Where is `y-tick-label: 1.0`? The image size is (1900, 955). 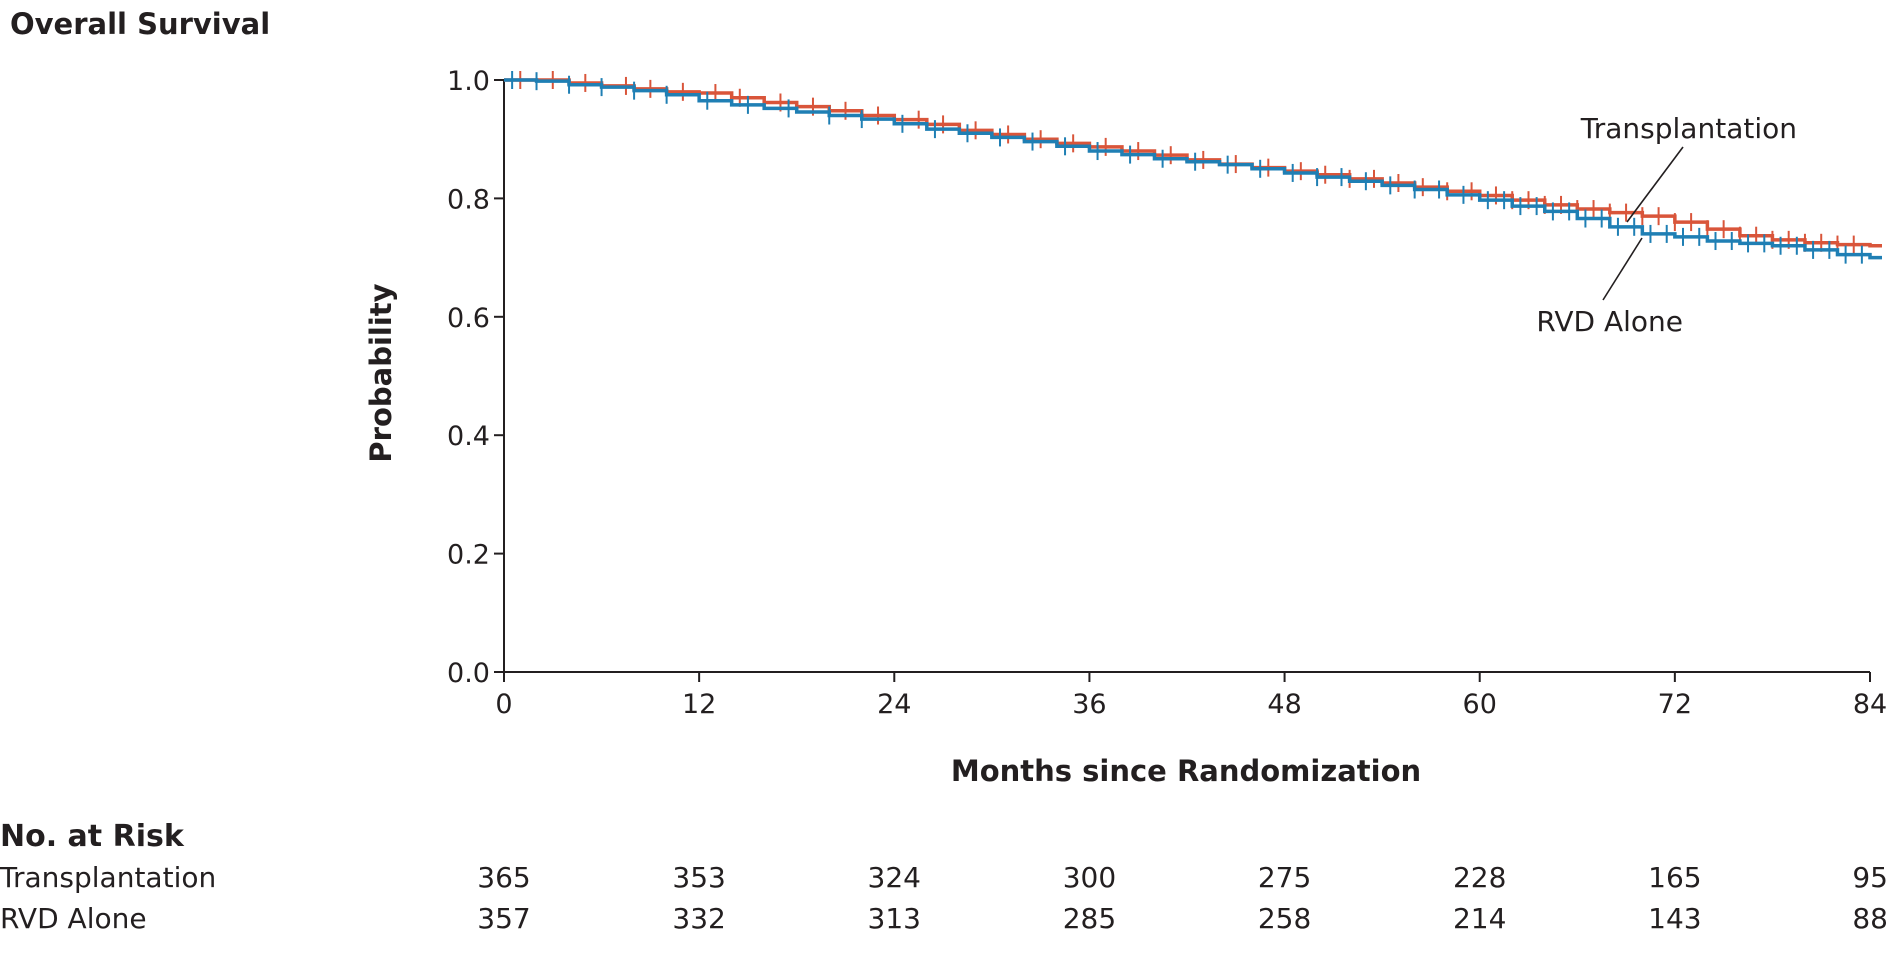 y-tick-label: 1.0 is located at coordinates (468, 81).